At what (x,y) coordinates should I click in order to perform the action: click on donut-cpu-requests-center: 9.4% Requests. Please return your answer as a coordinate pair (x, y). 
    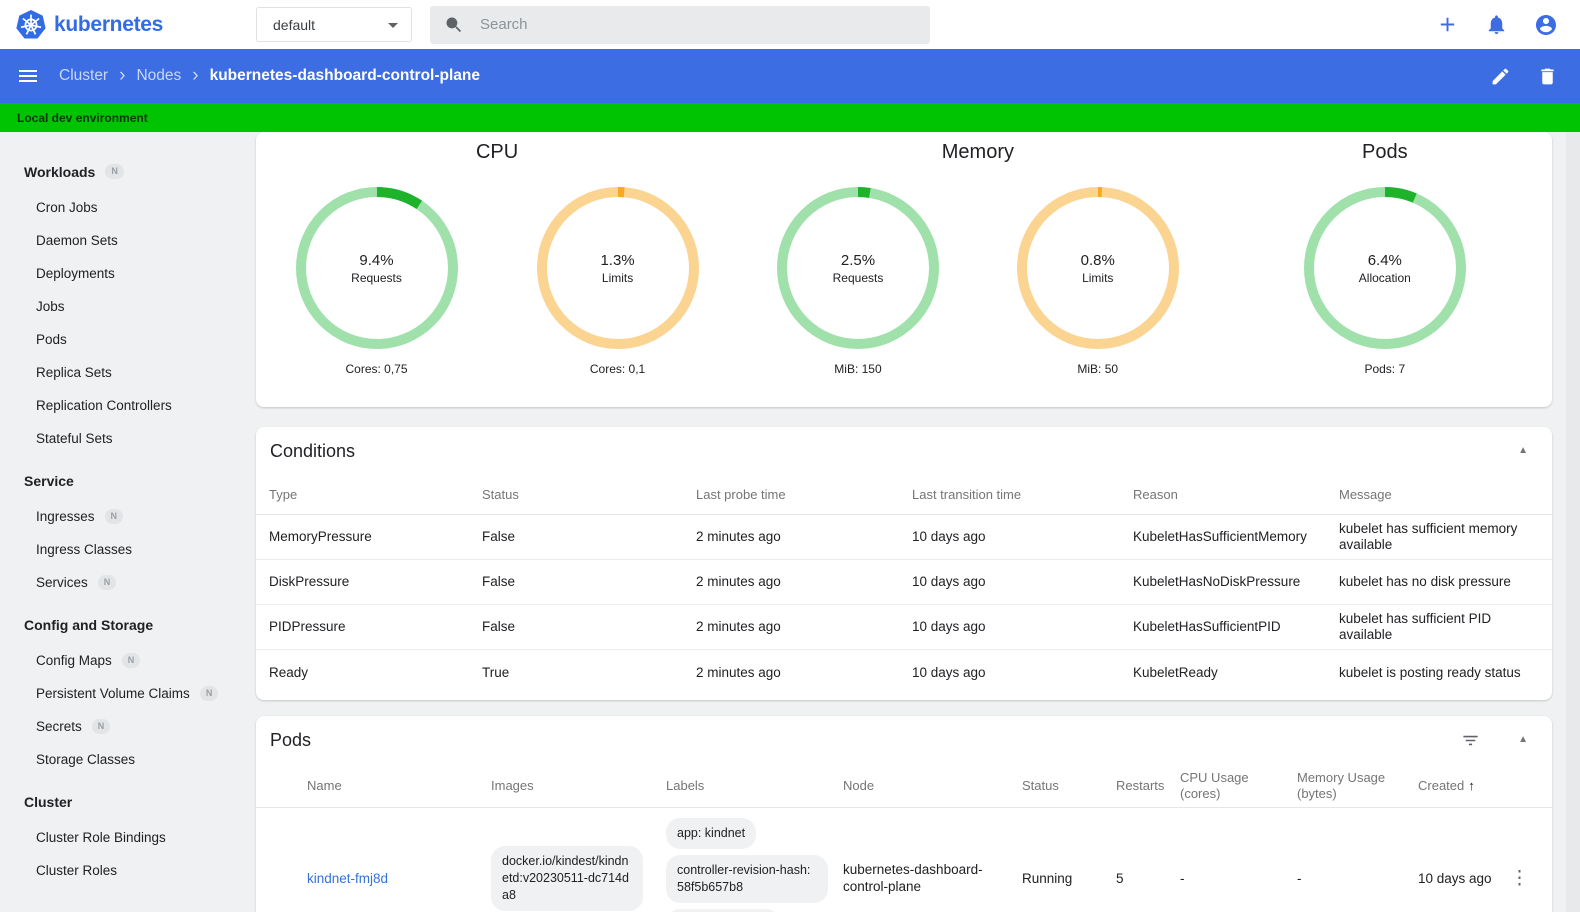
    Looking at the image, I should click on (377, 268).